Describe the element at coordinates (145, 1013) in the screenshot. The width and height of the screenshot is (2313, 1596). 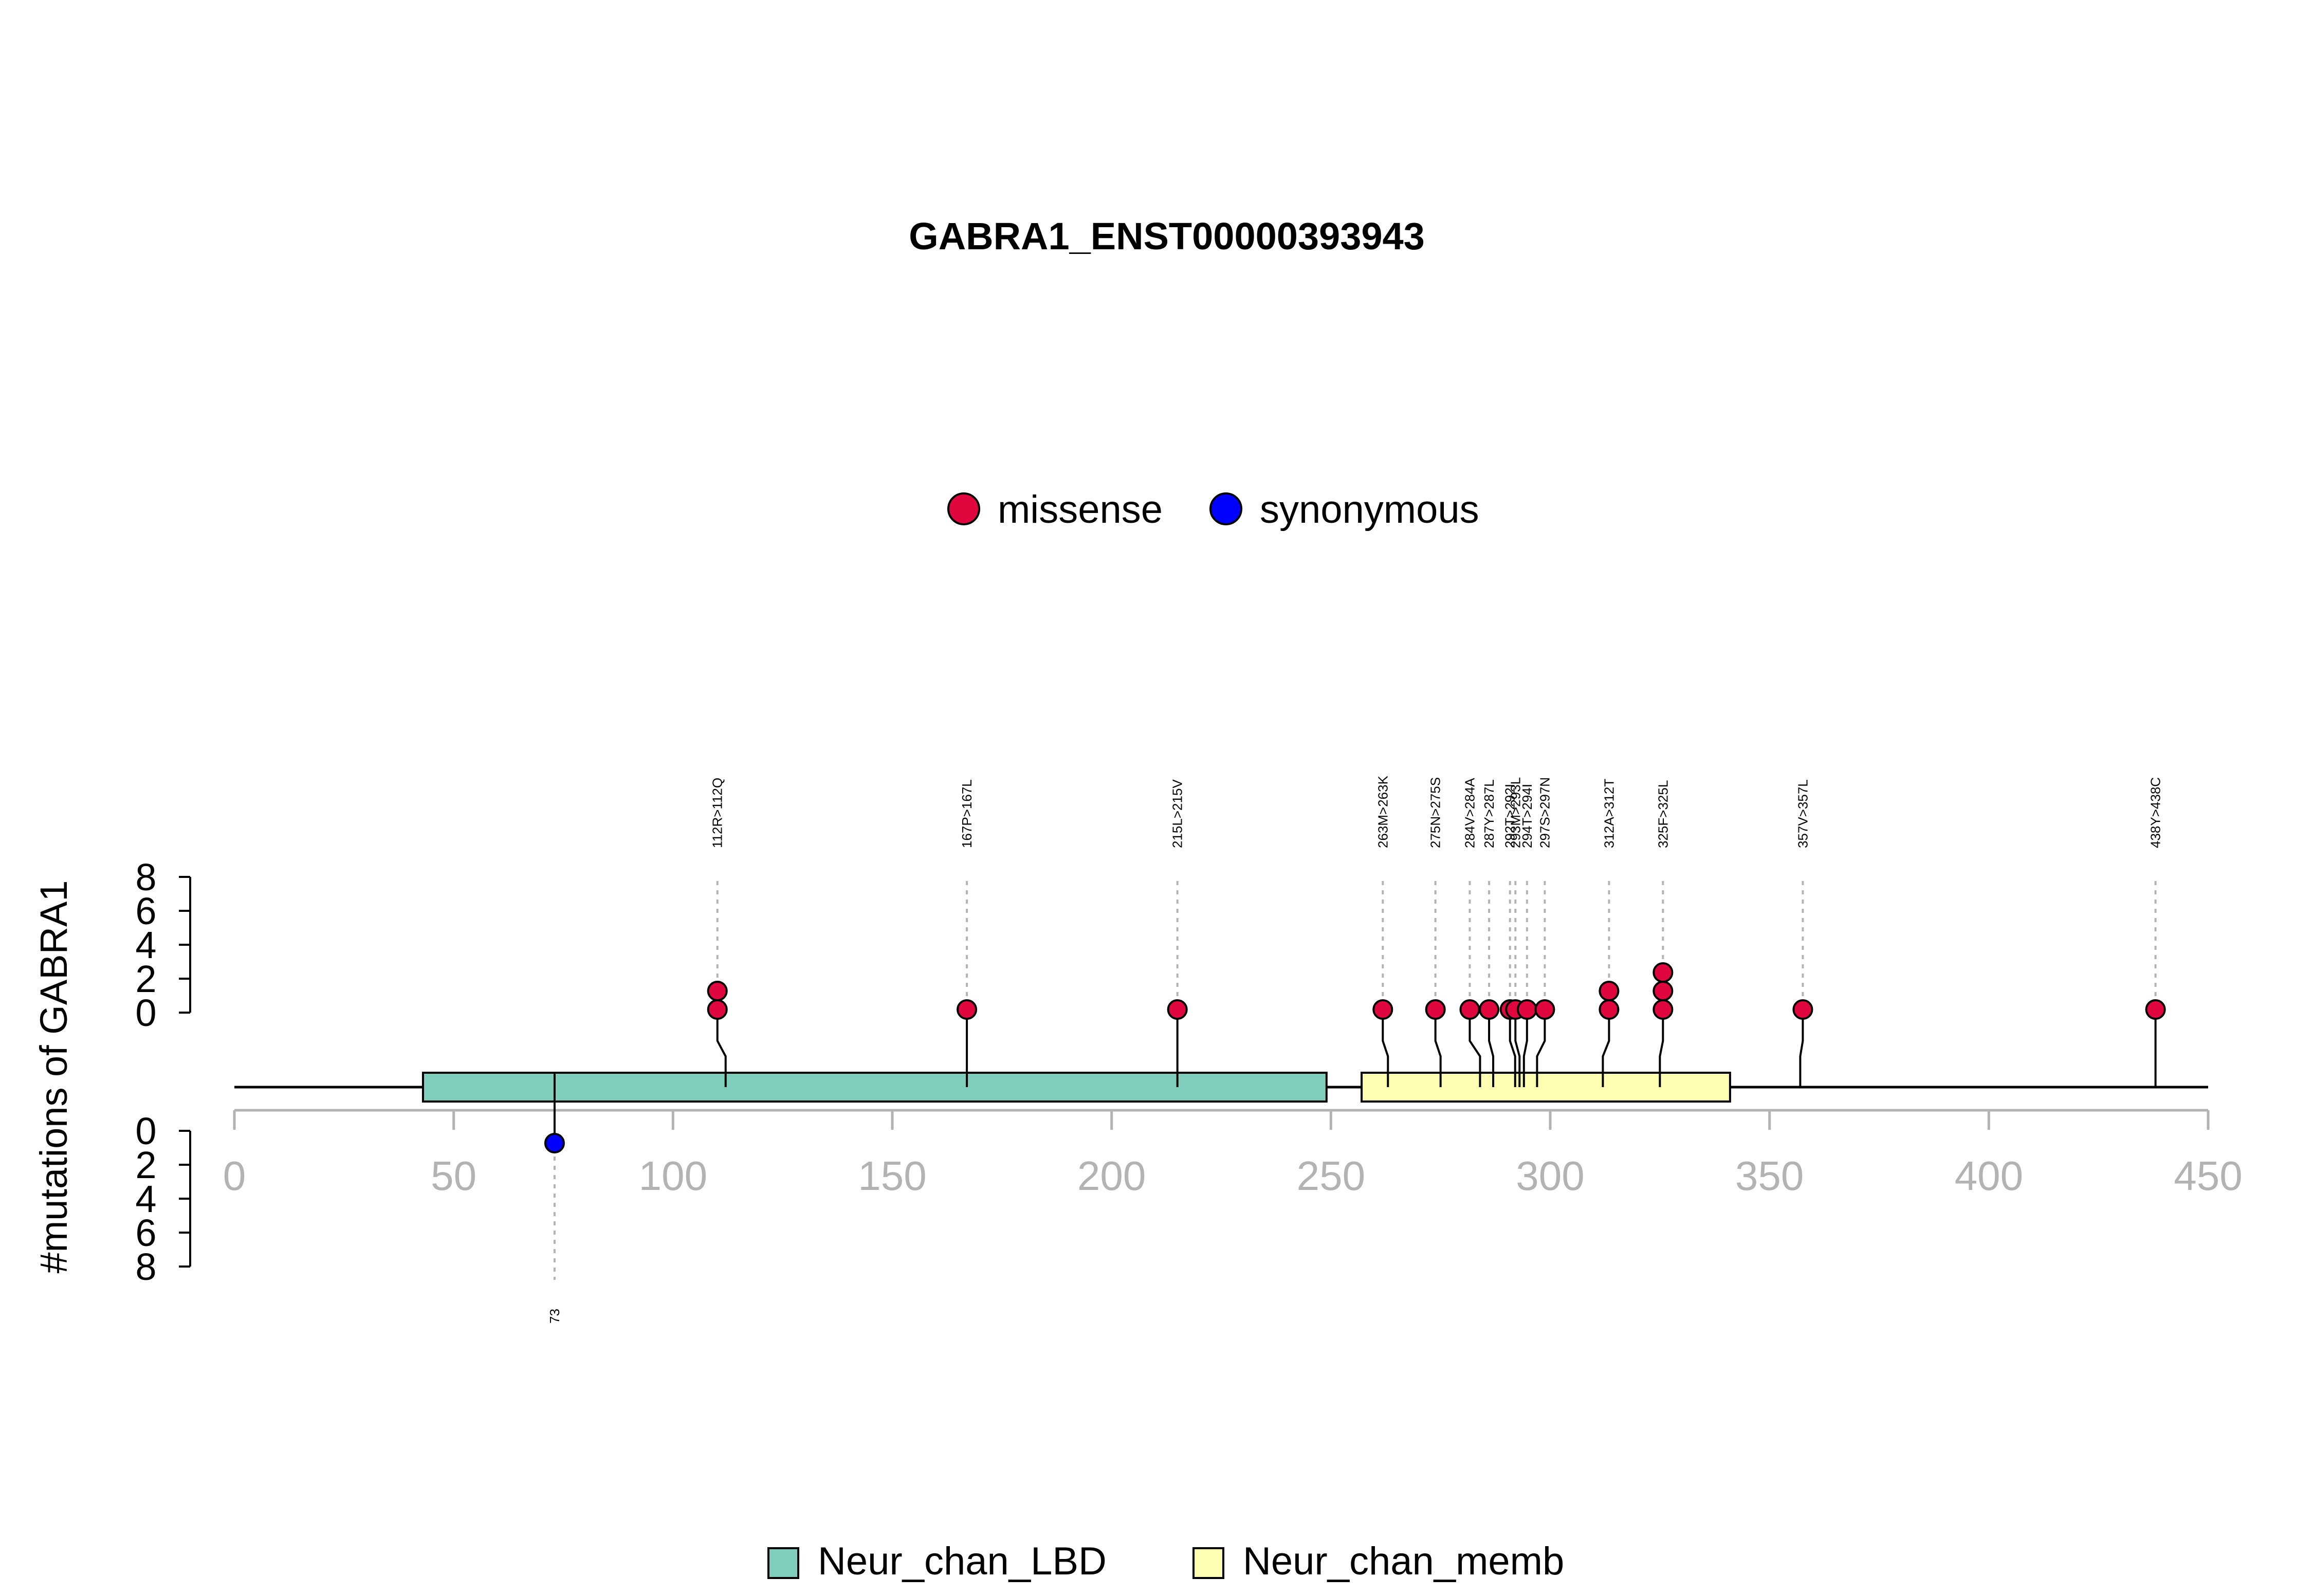
I see `y-tick-label-top: 0` at that location.